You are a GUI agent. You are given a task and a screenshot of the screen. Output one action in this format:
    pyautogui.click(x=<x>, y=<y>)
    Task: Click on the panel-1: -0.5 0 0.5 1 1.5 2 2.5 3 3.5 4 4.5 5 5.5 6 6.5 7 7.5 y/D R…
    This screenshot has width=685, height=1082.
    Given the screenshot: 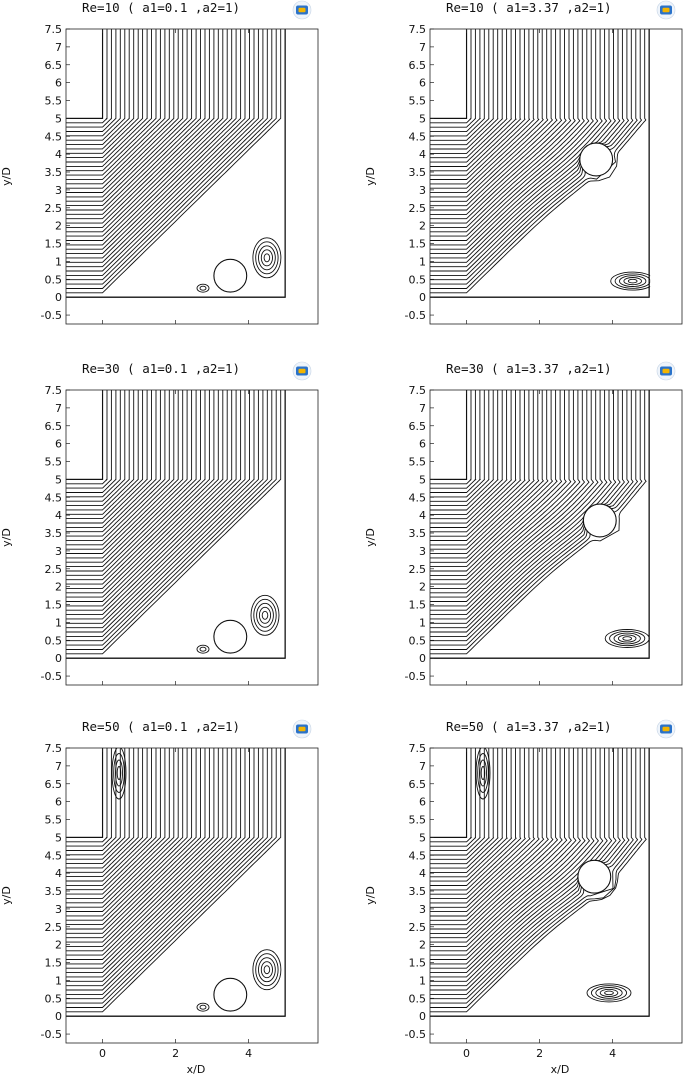 What is the action you would take?
    pyautogui.click(x=159, y=162)
    